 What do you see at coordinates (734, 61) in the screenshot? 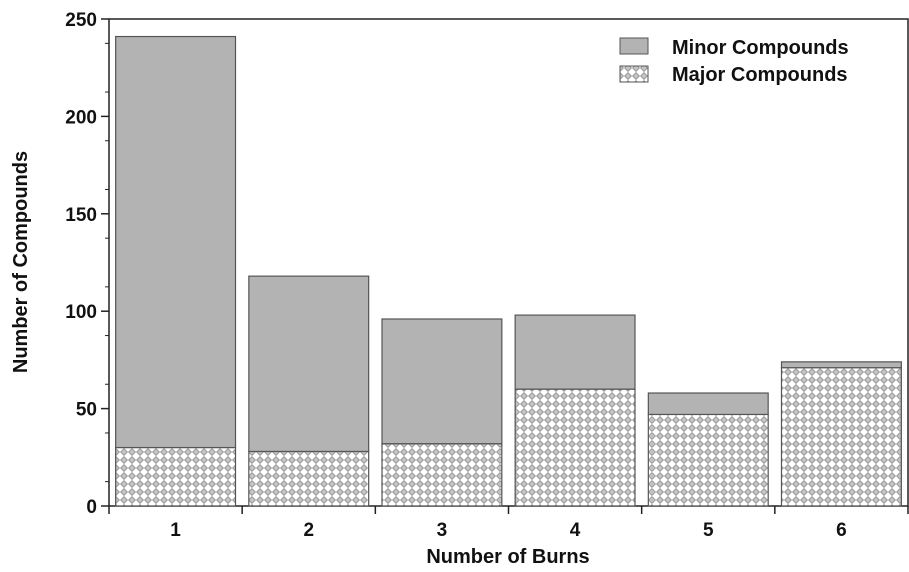
I see `legend: Minor Compounds Major Compounds` at bounding box center [734, 61].